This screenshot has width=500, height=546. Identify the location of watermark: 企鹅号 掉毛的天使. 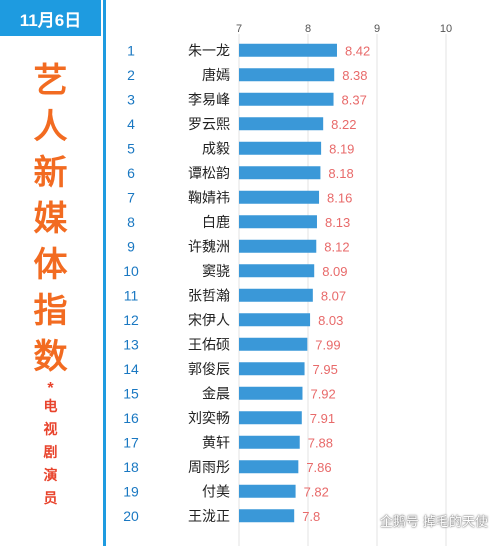
(433, 522).